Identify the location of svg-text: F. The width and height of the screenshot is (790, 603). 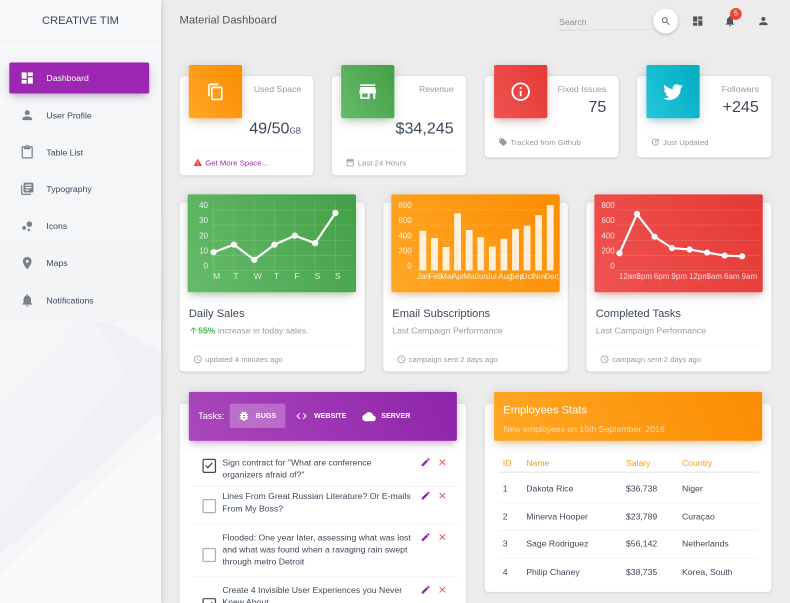
(296, 276).